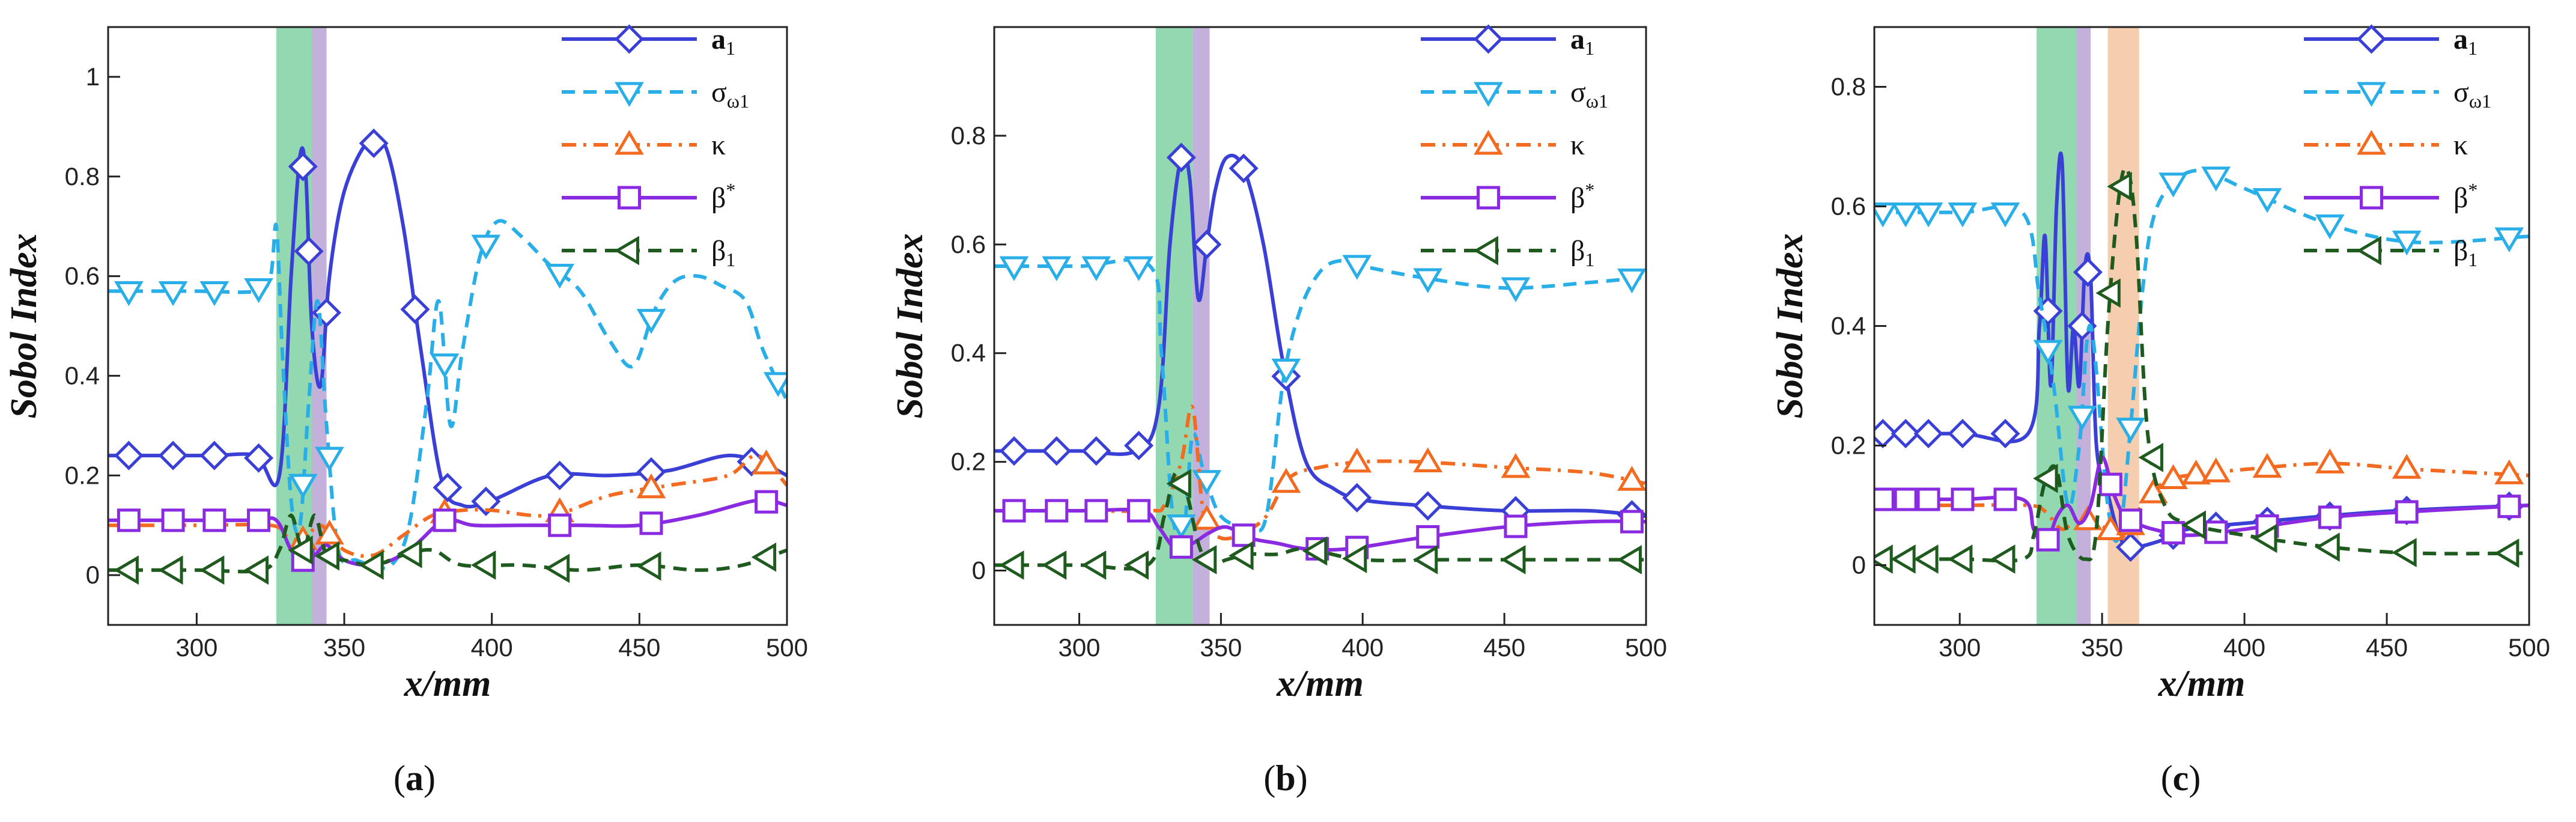  I want to click on legend-label-subscript: ω1, so click(1597, 101).